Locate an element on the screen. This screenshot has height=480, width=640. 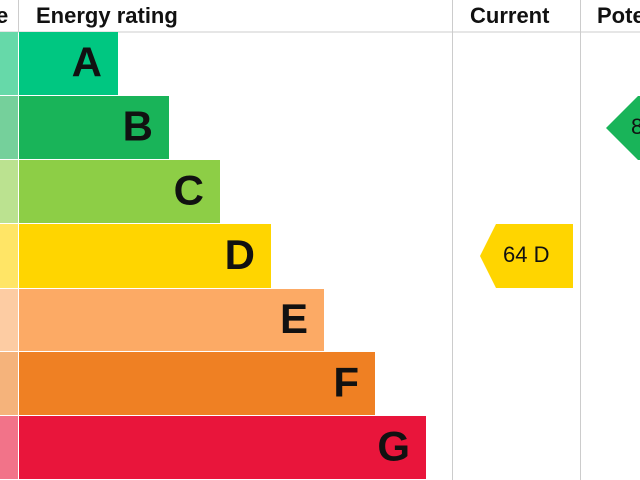
current-header: Current is located at coordinates (510, 15).